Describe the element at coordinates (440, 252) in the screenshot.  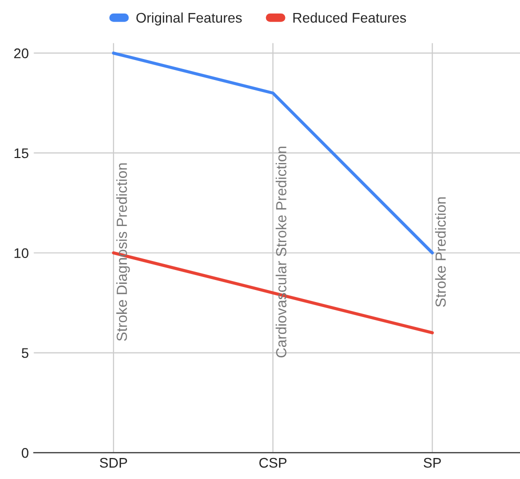
I see `annotation: Stroke Prediction` at that location.